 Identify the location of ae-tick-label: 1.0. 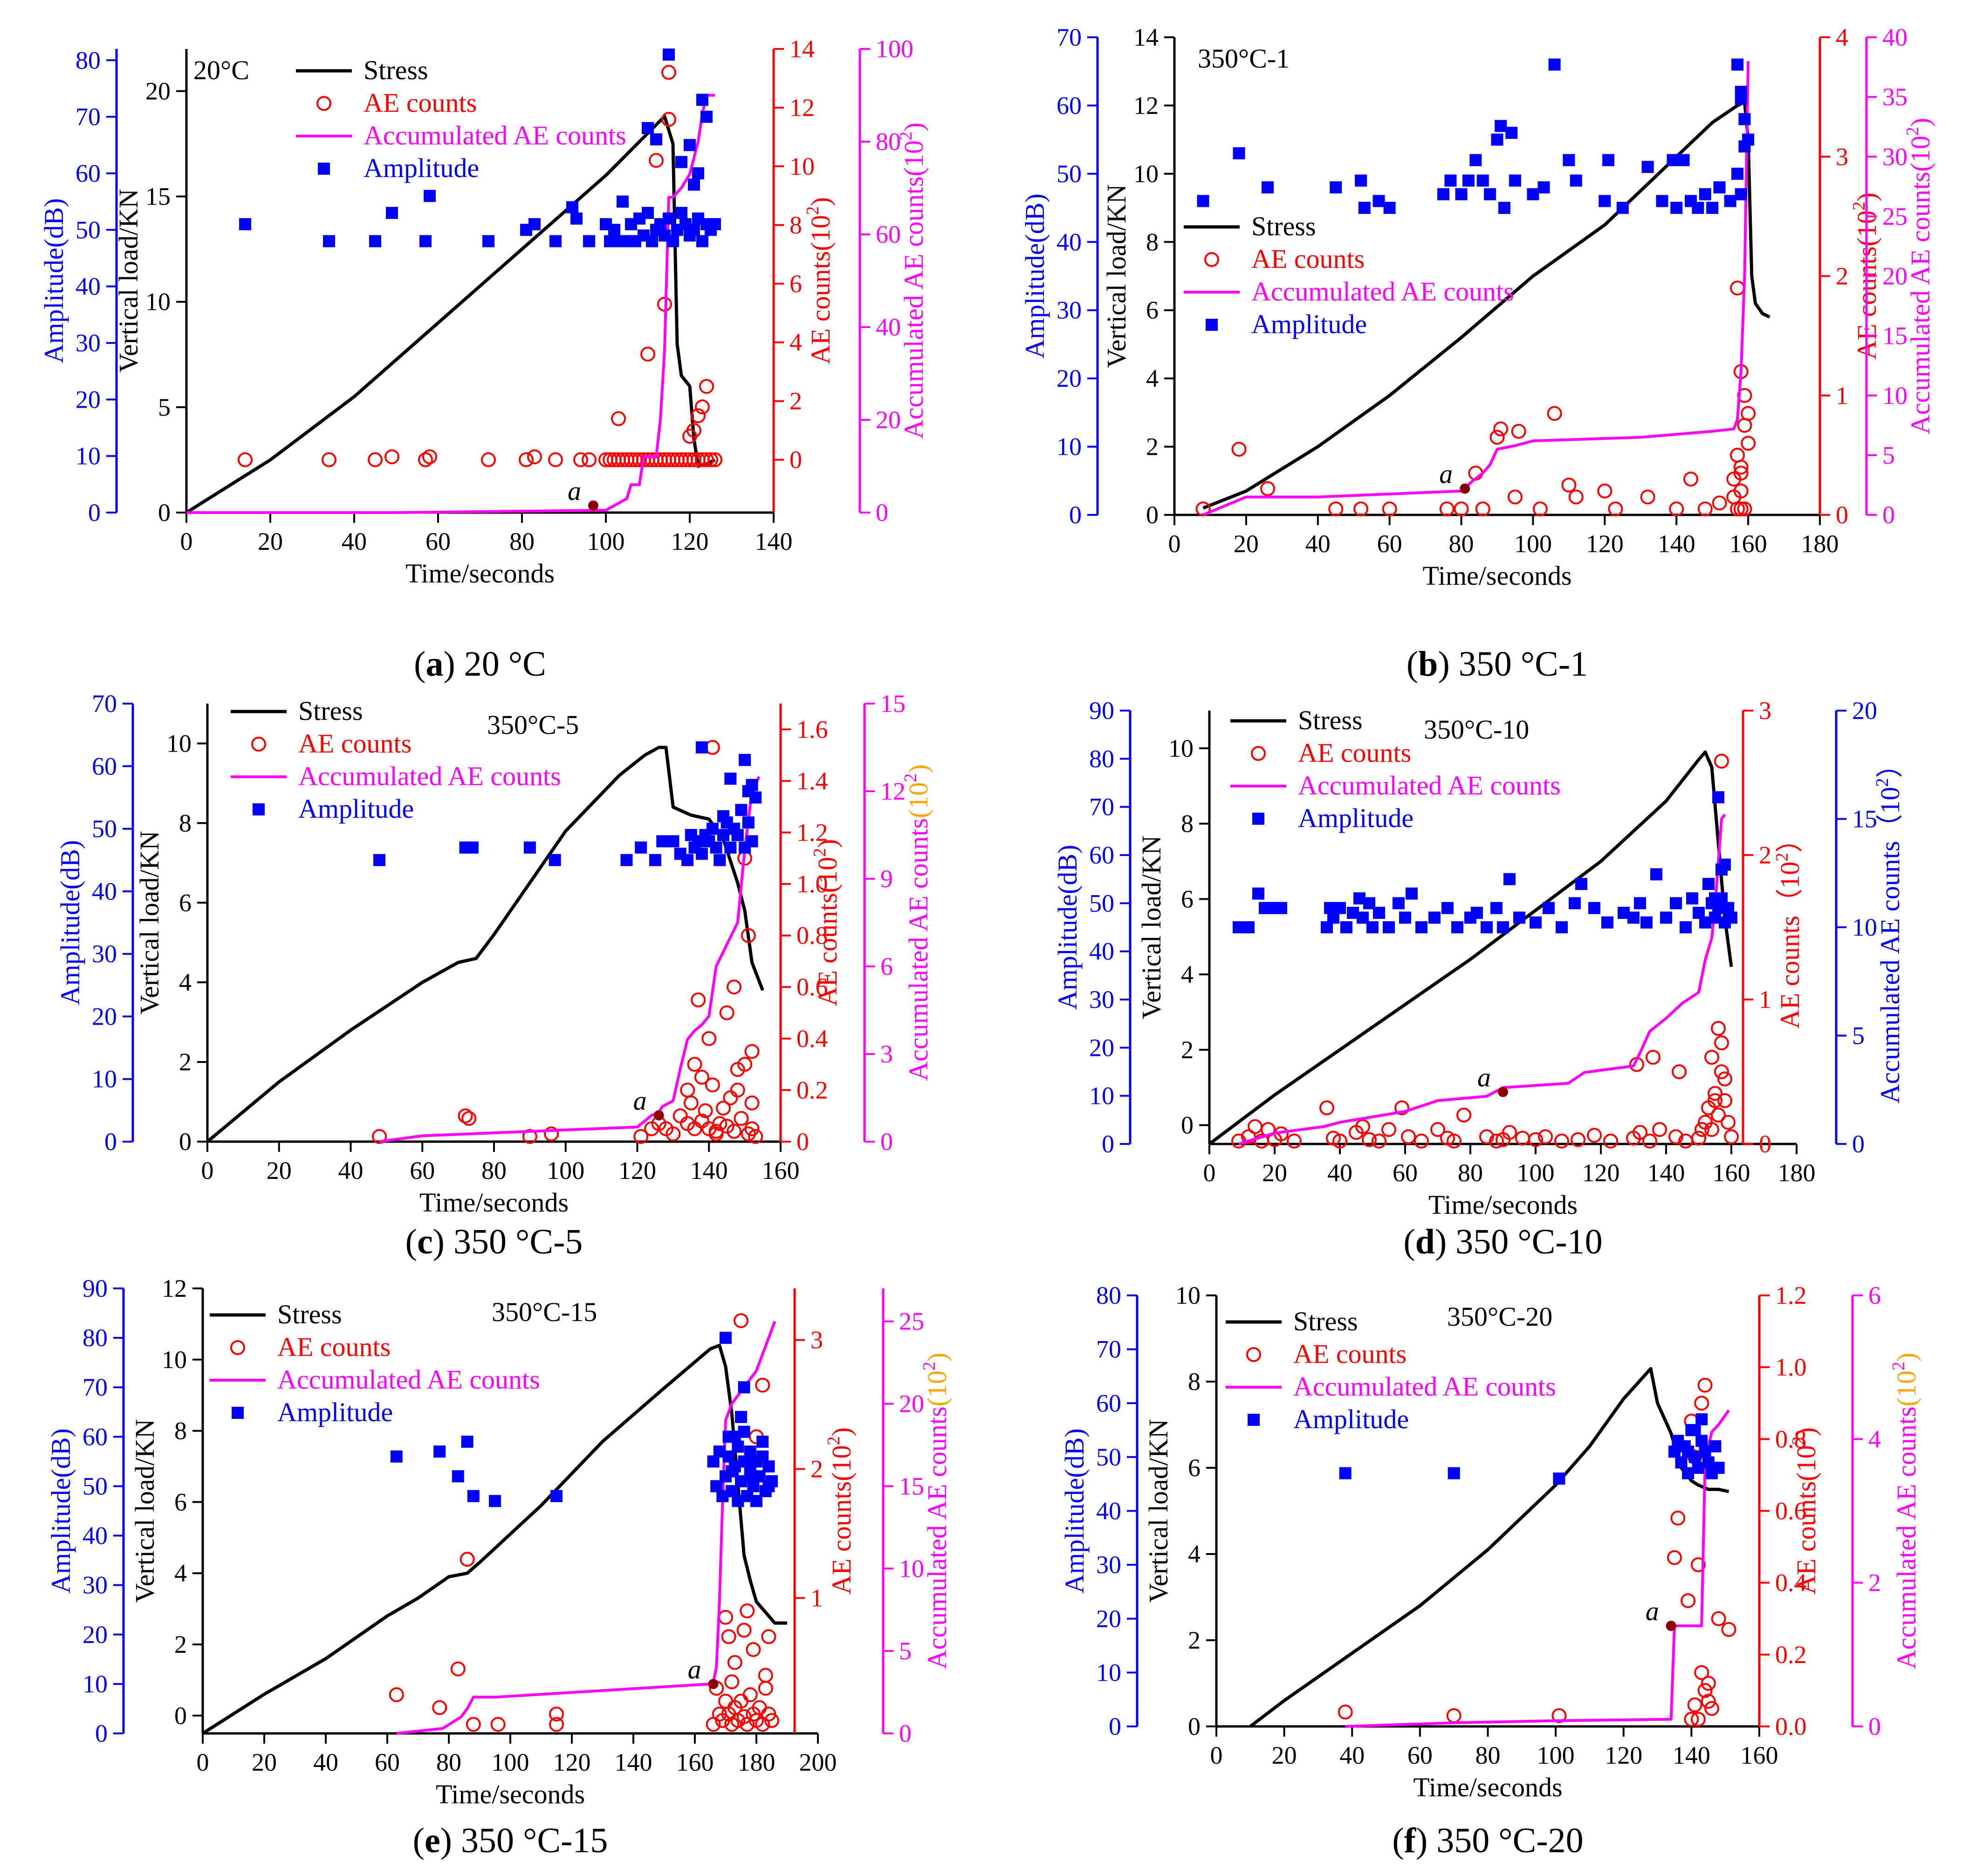
(812, 884).